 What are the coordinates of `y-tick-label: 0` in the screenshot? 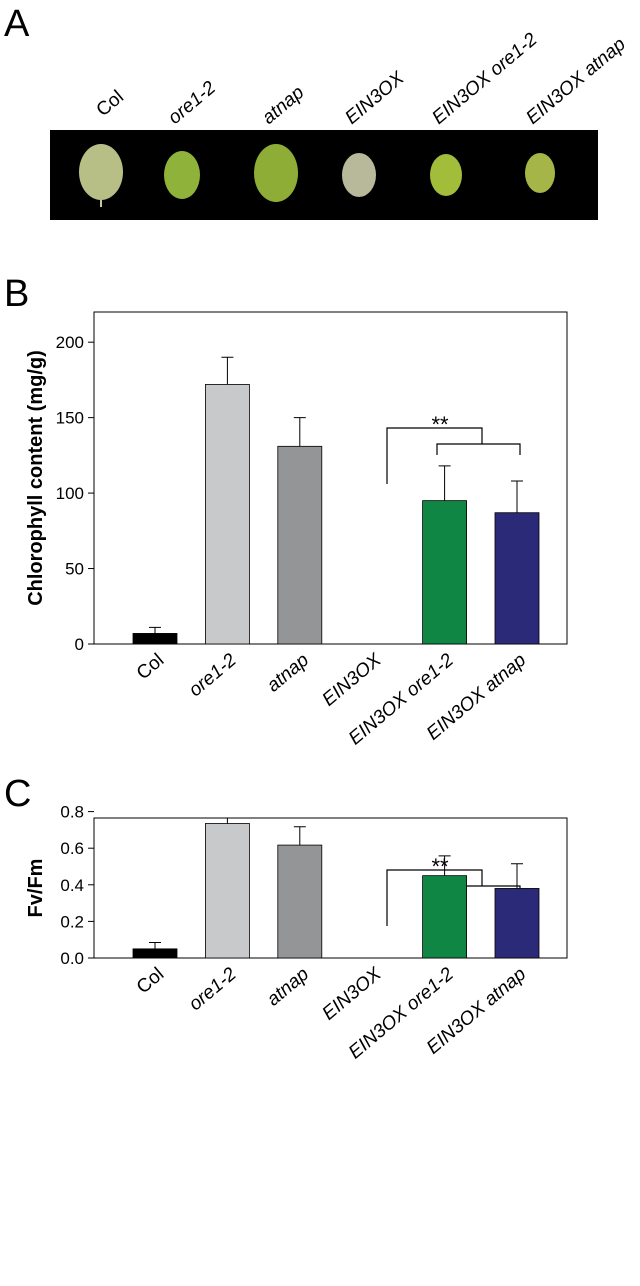 It's located at (79, 644).